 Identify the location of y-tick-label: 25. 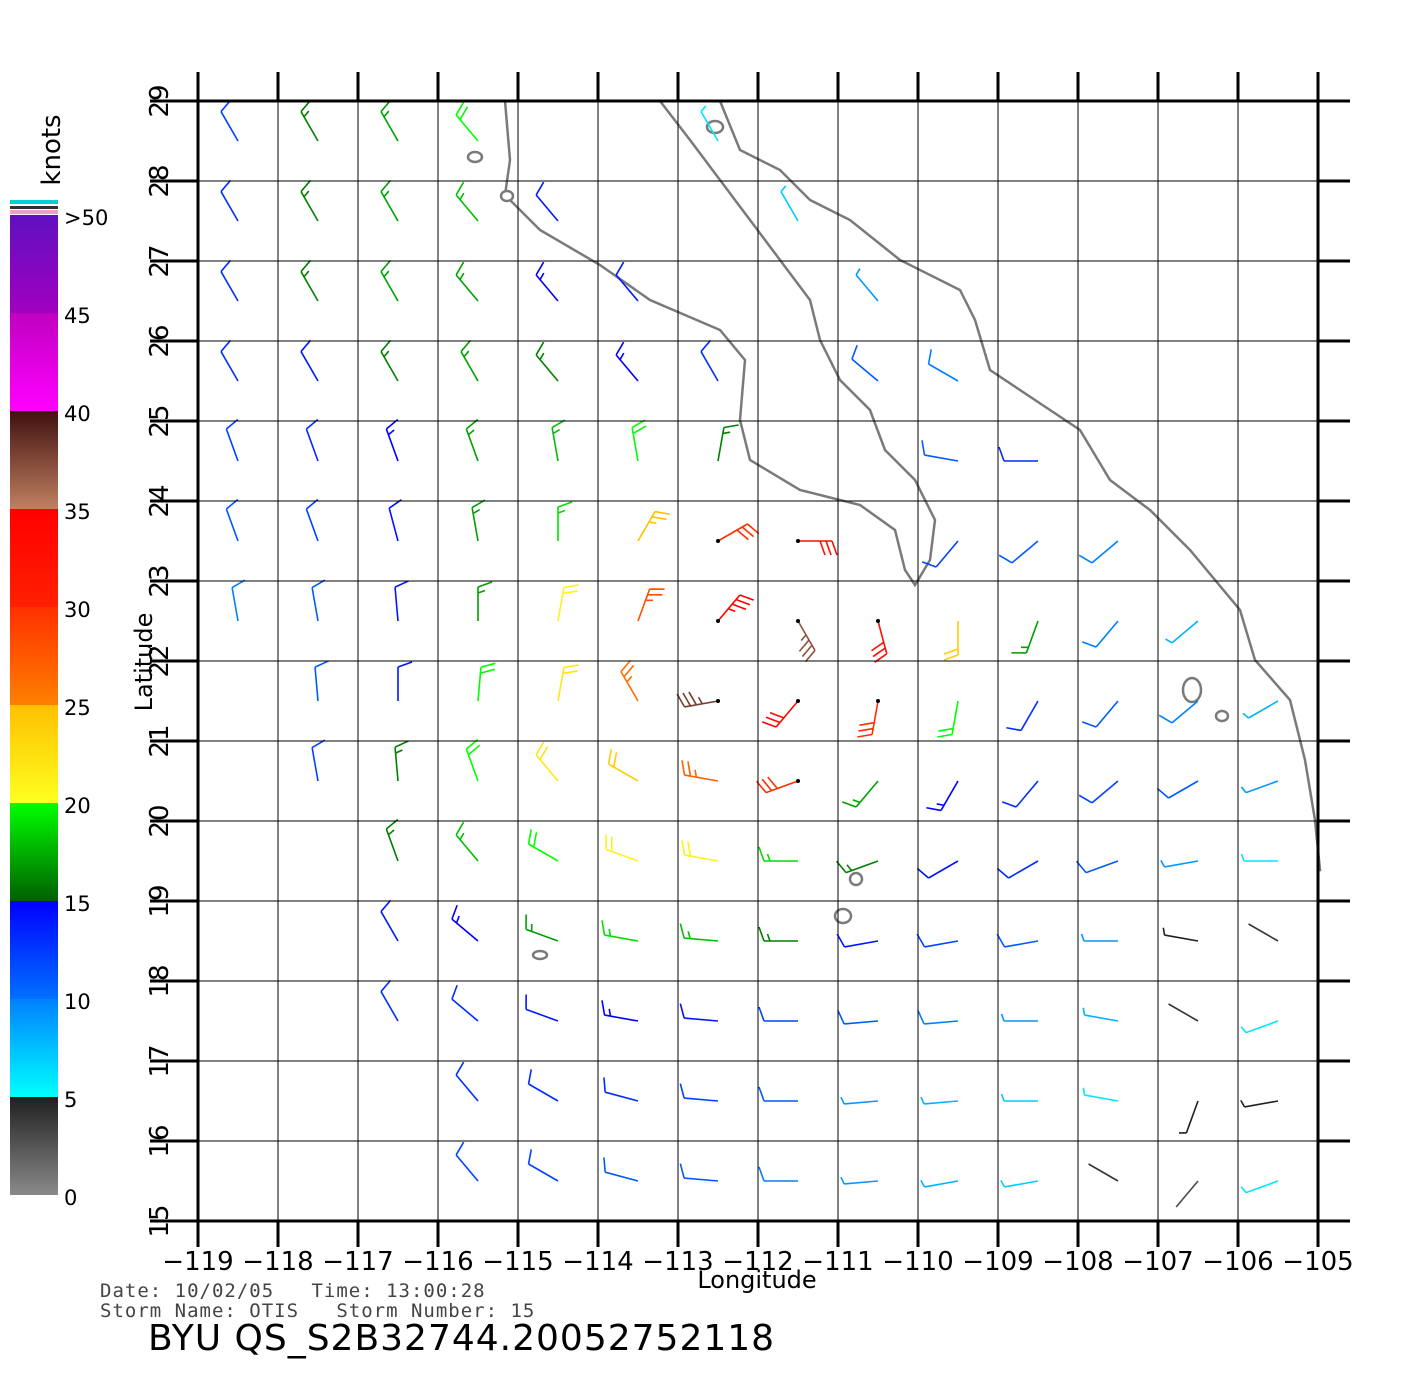
(160, 420).